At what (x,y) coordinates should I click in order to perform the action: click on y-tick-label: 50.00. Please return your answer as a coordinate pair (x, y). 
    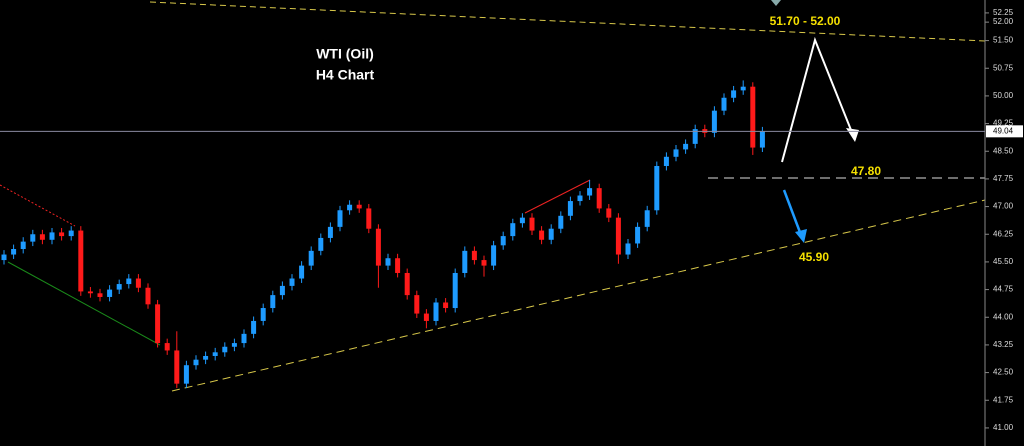
    Looking at the image, I should click on (1003, 95).